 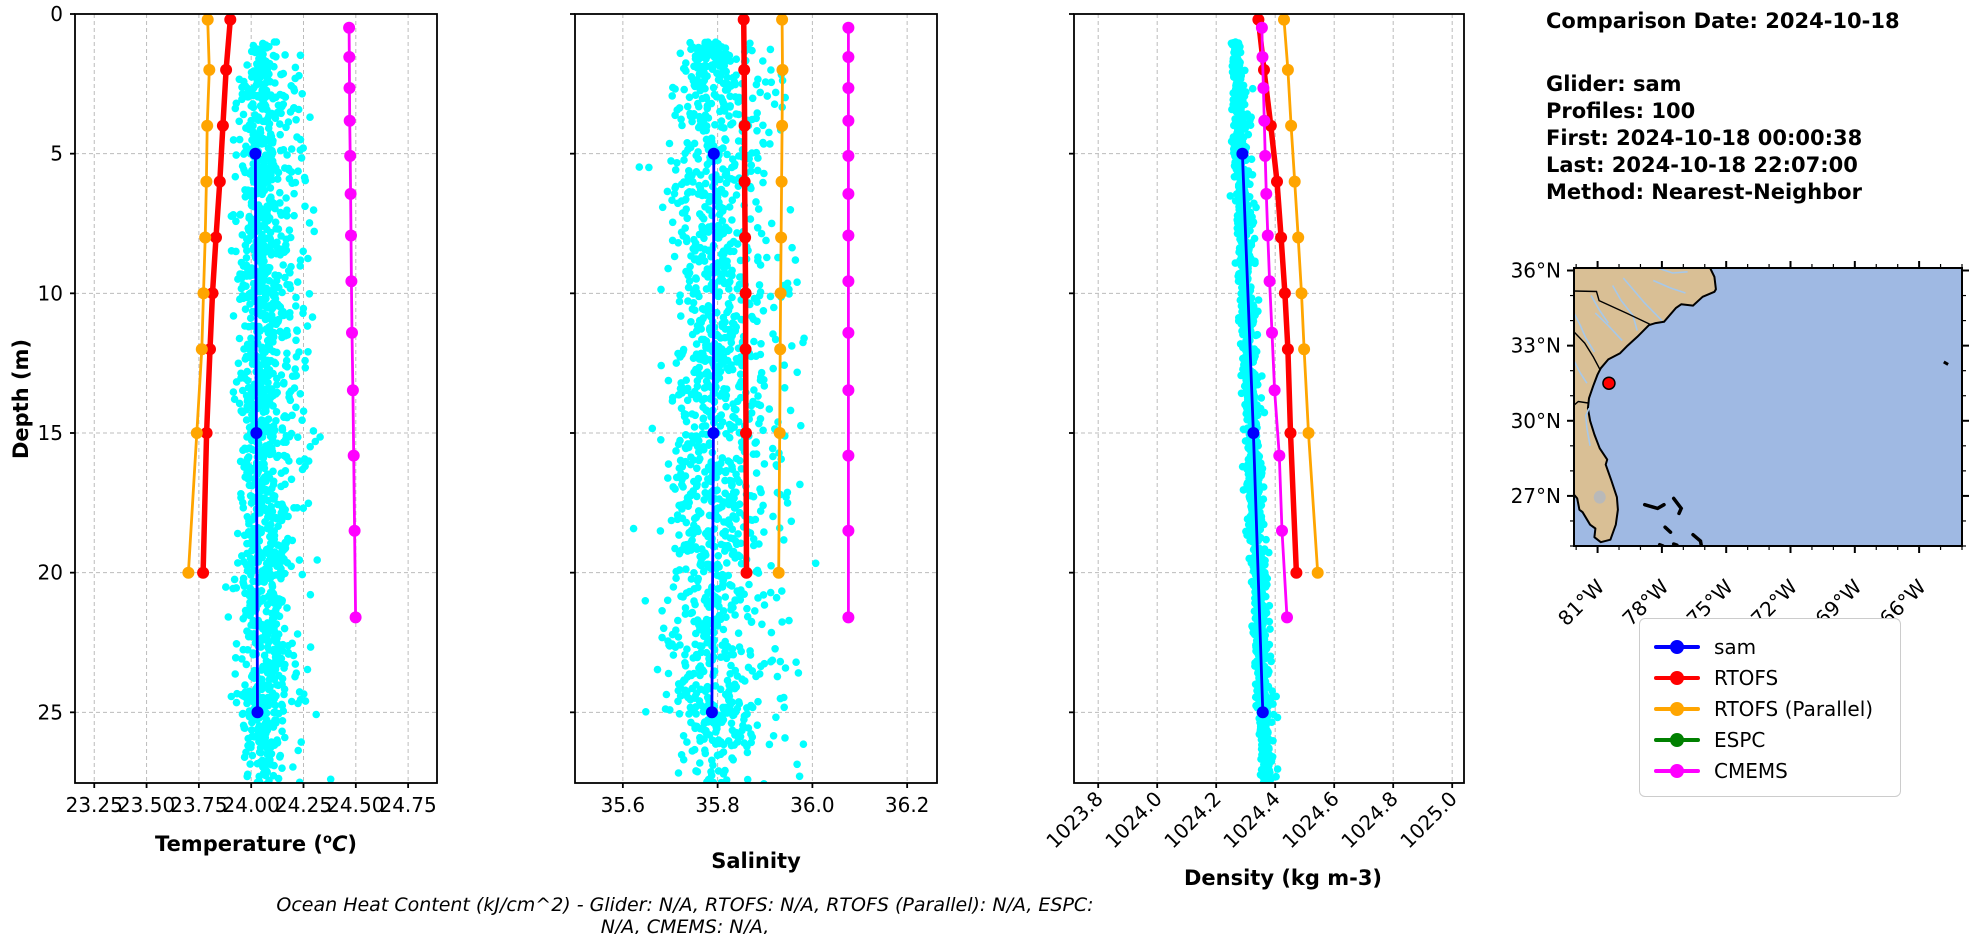 I want to click on espc-marker-icon, so click(x=1677, y=739).